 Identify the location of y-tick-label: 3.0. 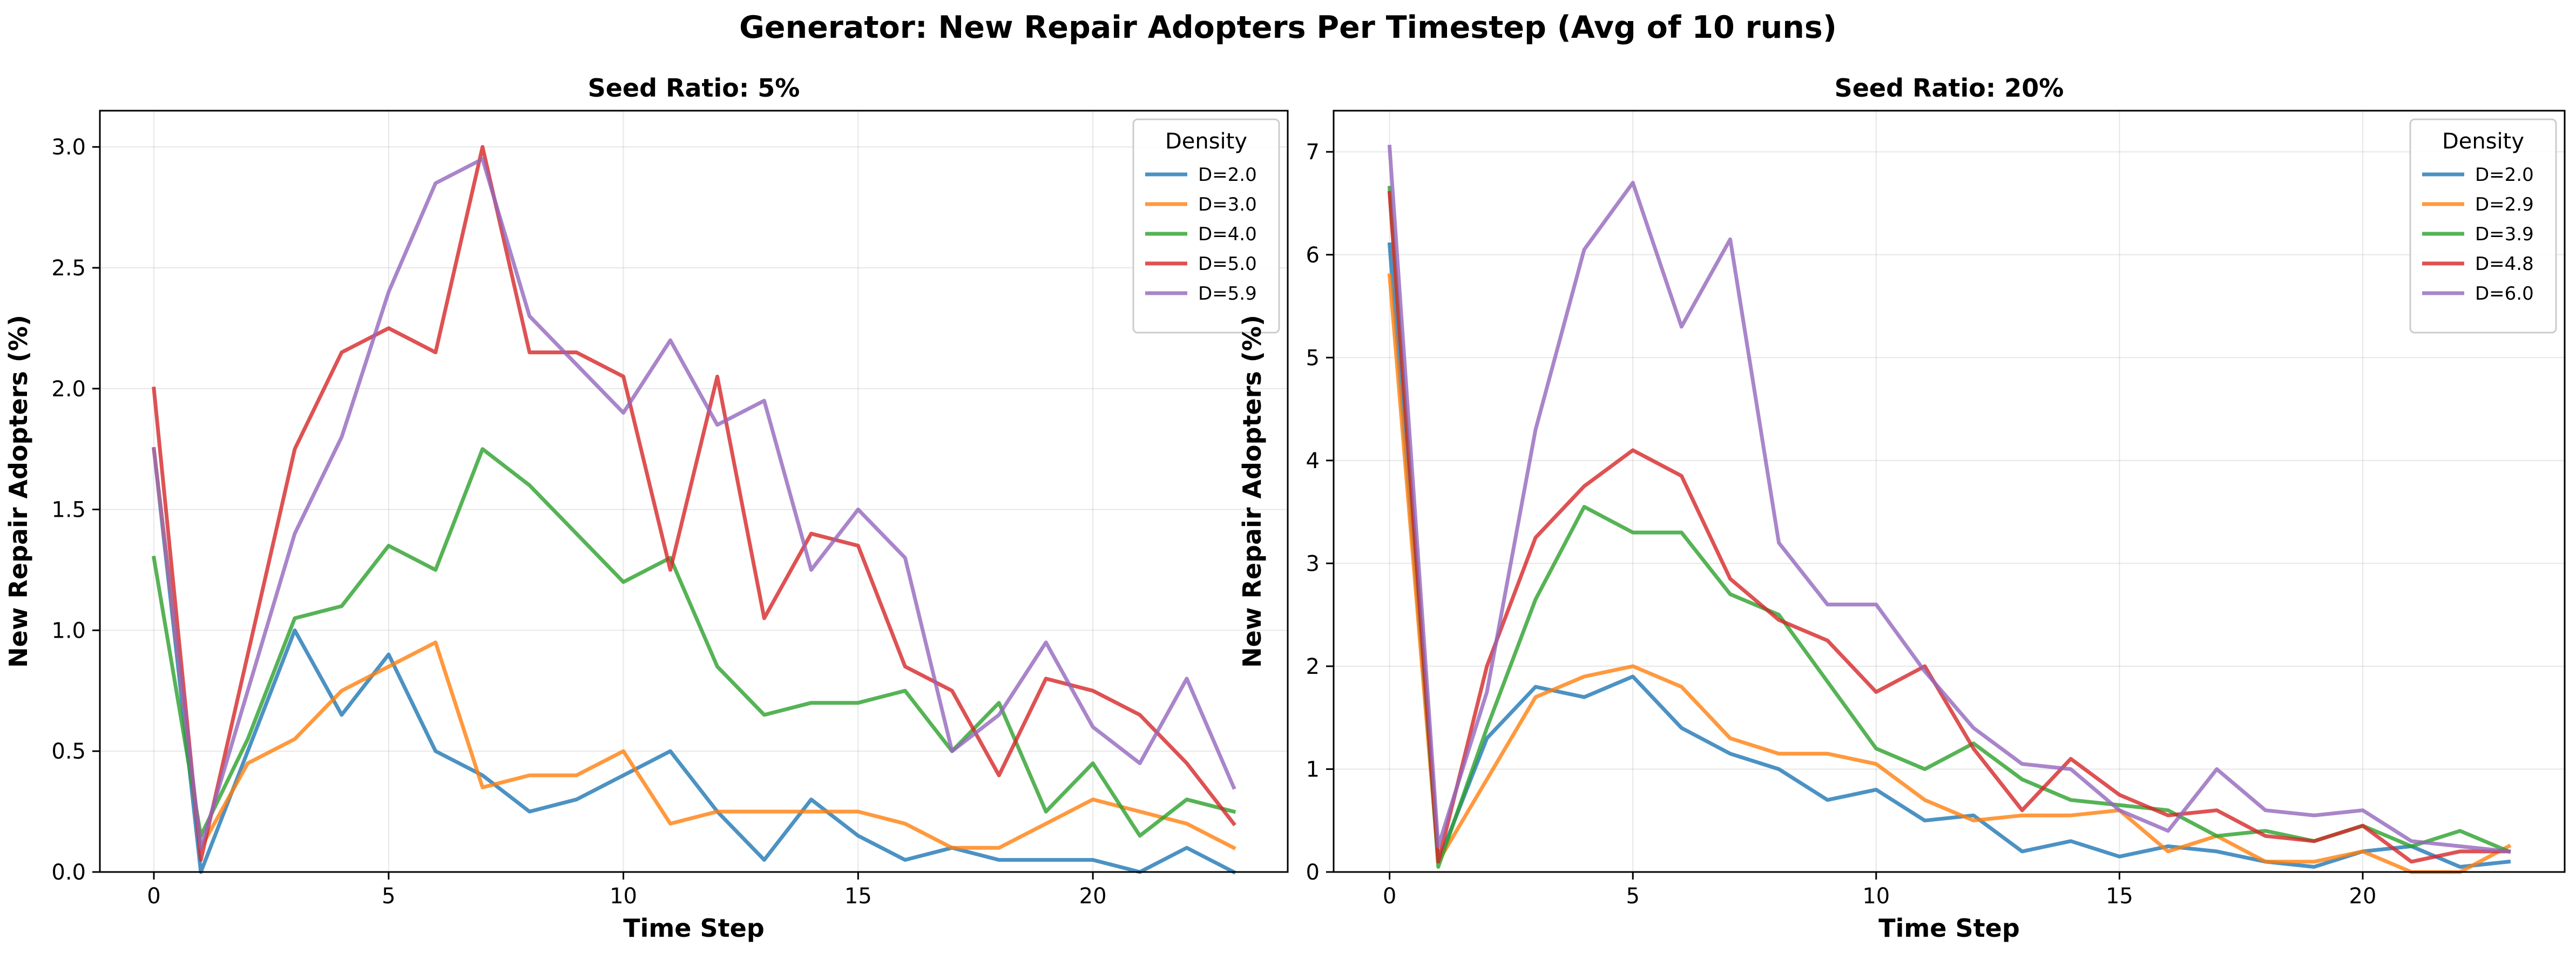
(69, 148).